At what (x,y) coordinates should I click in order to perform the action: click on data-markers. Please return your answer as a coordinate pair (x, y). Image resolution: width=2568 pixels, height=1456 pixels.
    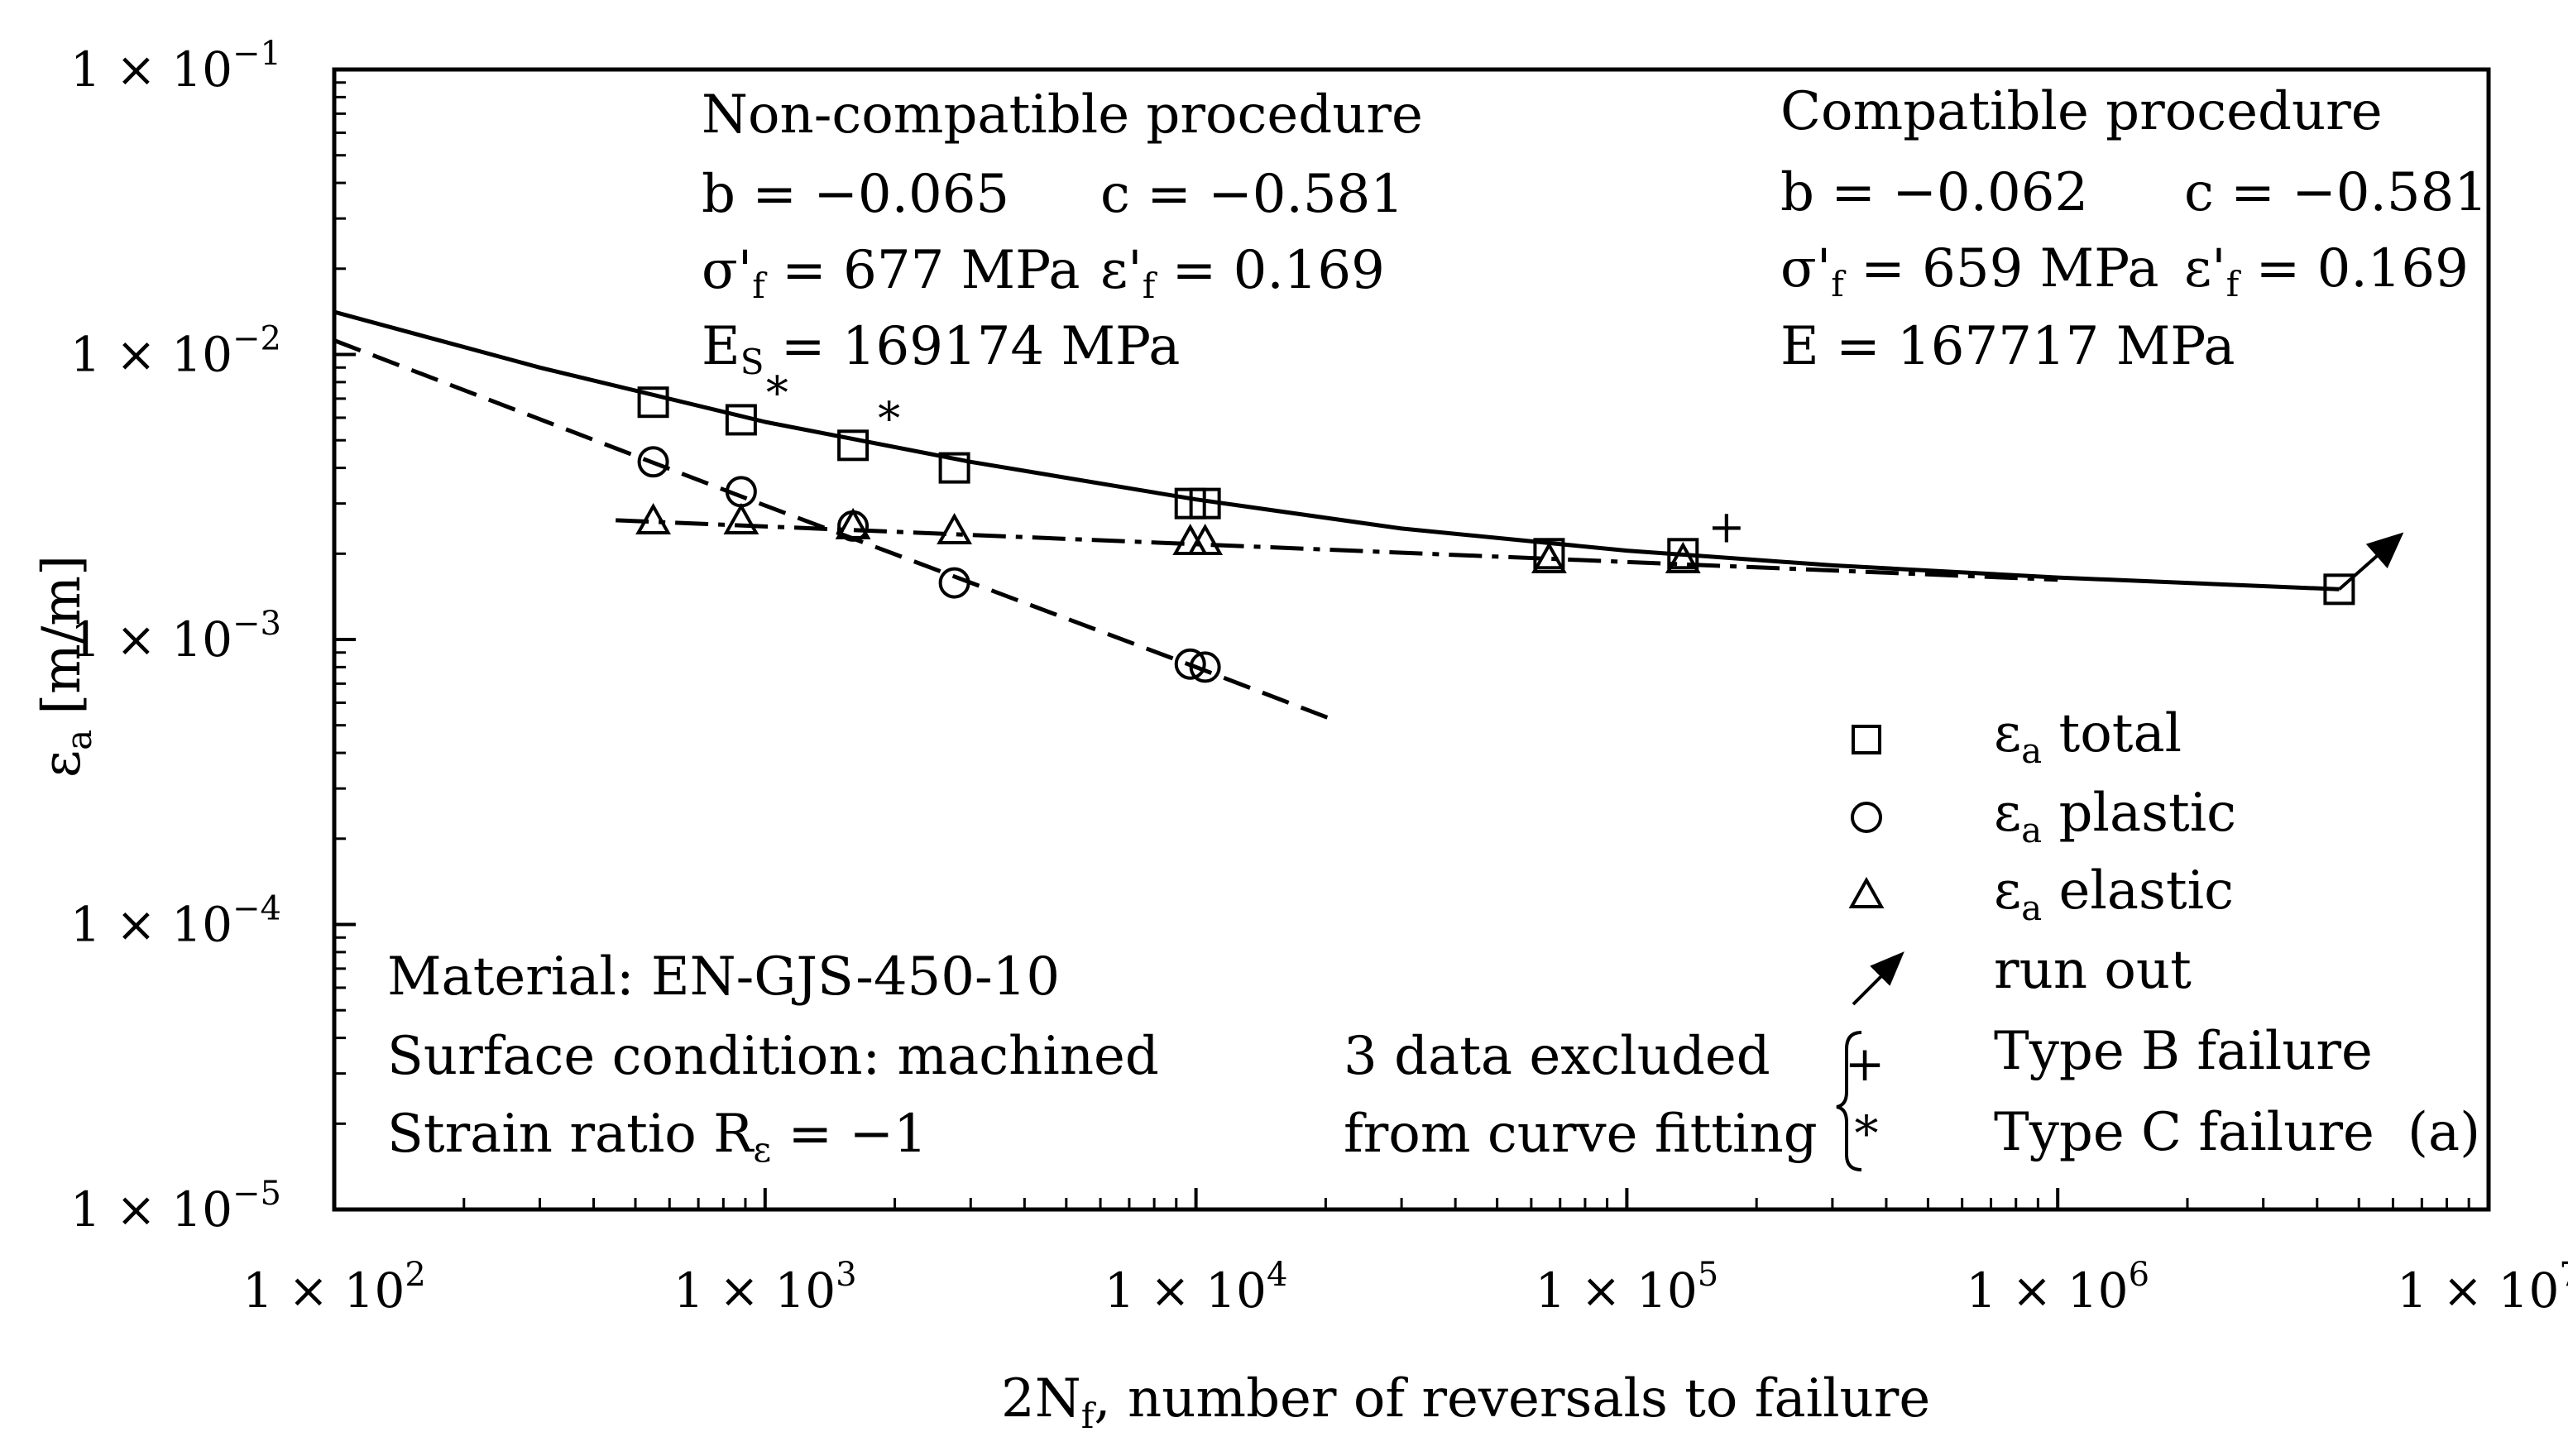
    Looking at the image, I should click on (1495, 534).